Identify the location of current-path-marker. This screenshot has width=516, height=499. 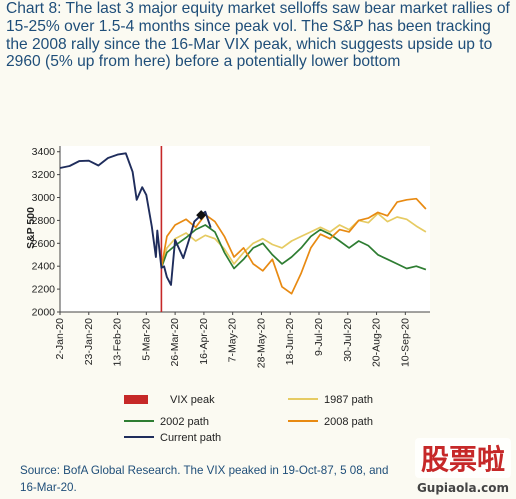
(201, 215).